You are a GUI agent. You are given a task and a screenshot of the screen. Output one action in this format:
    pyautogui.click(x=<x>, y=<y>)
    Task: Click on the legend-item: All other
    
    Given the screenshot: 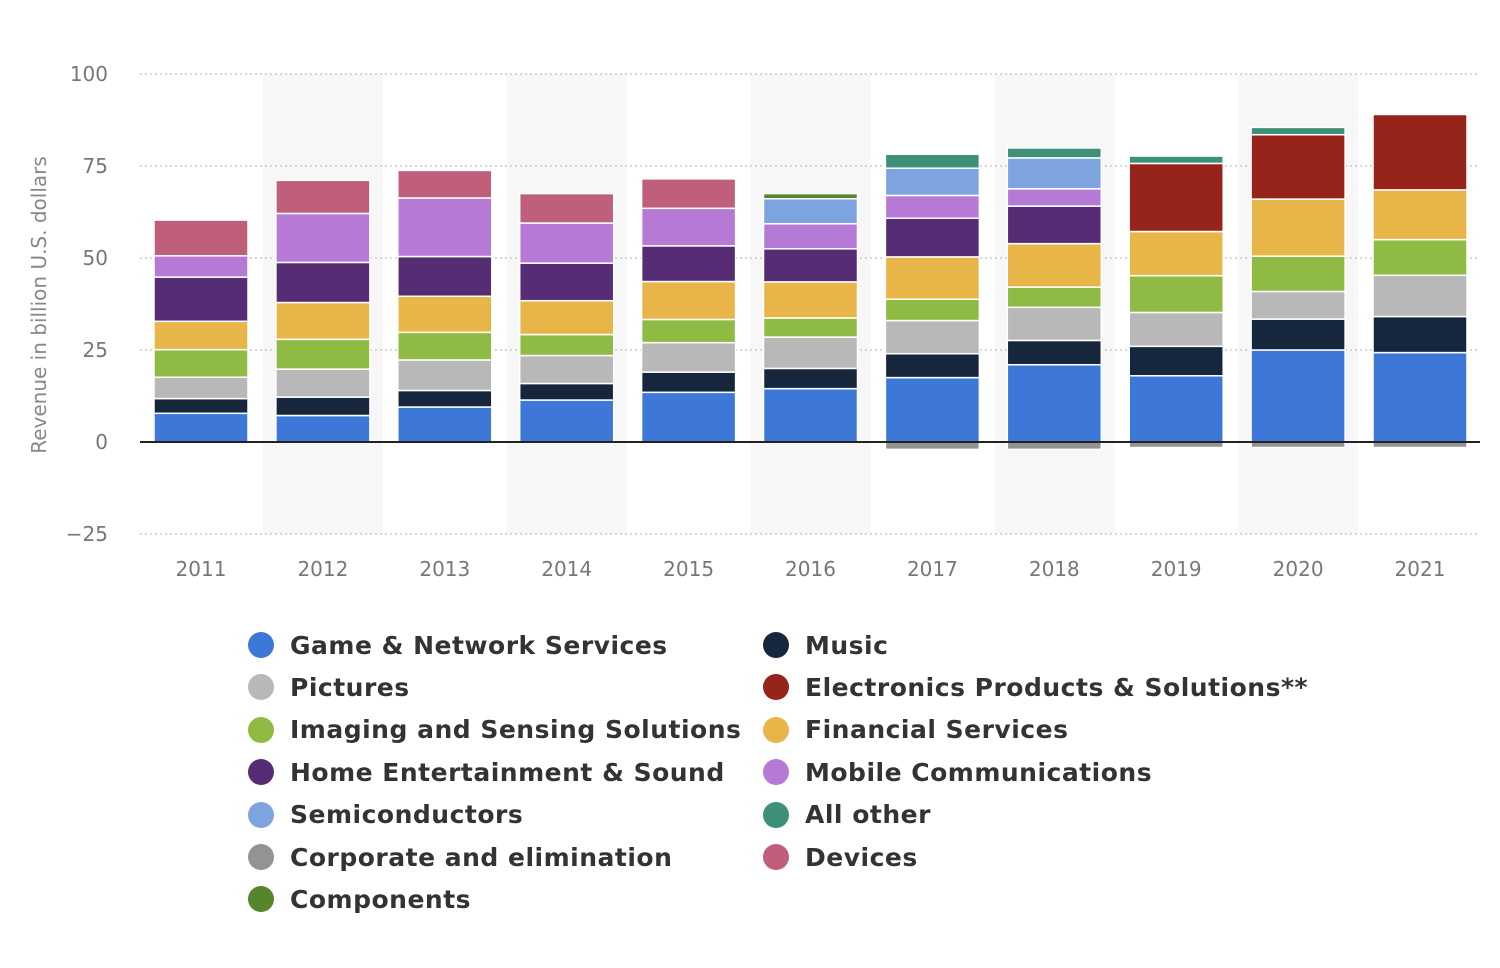 What is the action you would take?
    pyautogui.click(x=847, y=815)
    